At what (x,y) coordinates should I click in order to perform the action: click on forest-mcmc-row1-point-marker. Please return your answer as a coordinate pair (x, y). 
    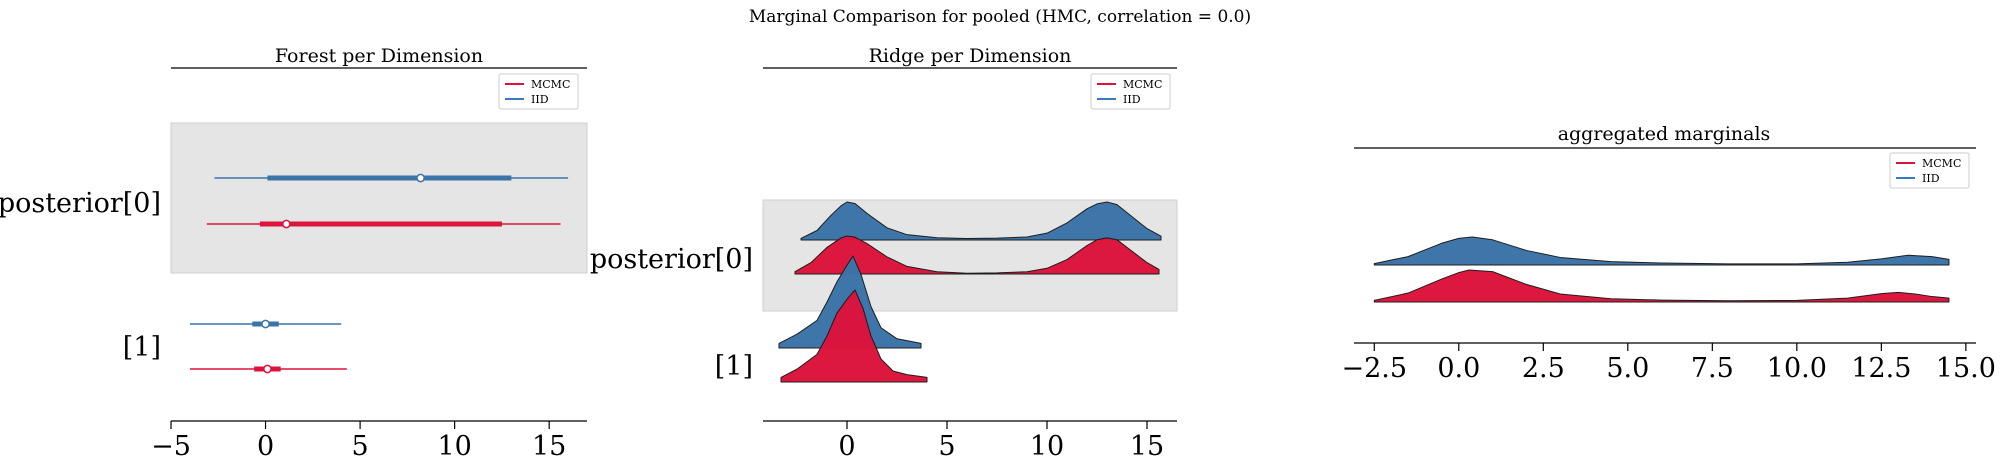
    Looking at the image, I should click on (267, 369).